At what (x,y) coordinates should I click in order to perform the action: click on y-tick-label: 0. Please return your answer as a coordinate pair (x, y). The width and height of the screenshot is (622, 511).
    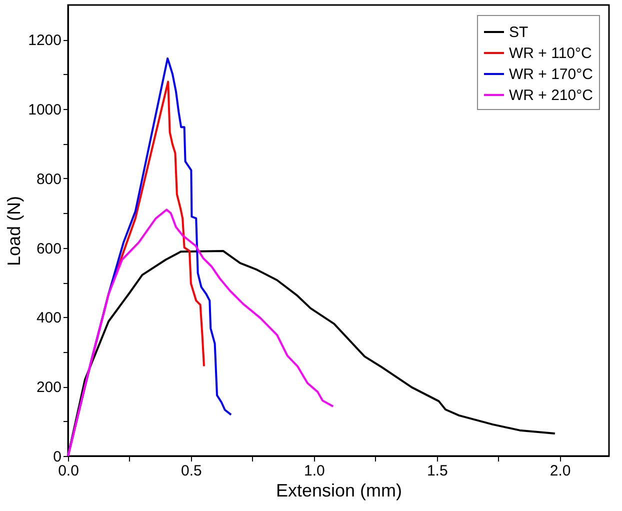
    Looking at the image, I should click on (57, 457).